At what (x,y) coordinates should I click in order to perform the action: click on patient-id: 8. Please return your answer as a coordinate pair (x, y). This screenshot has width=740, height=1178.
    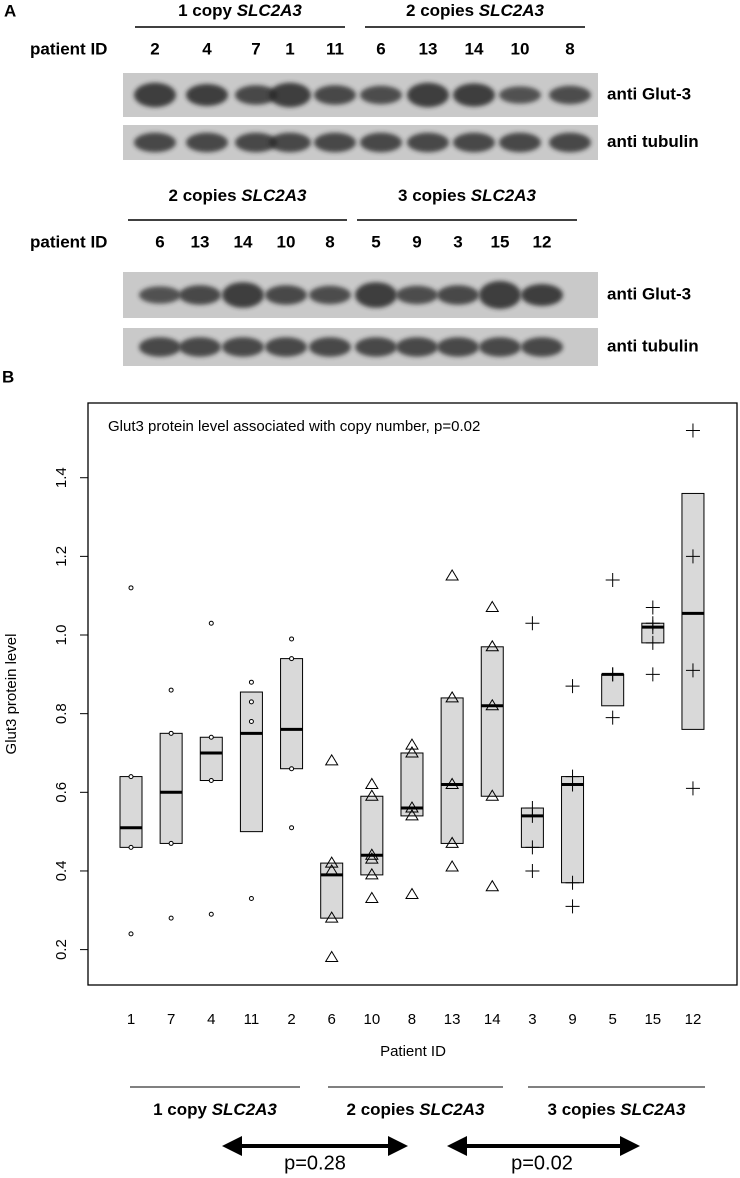
    Looking at the image, I should click on (569, 48).